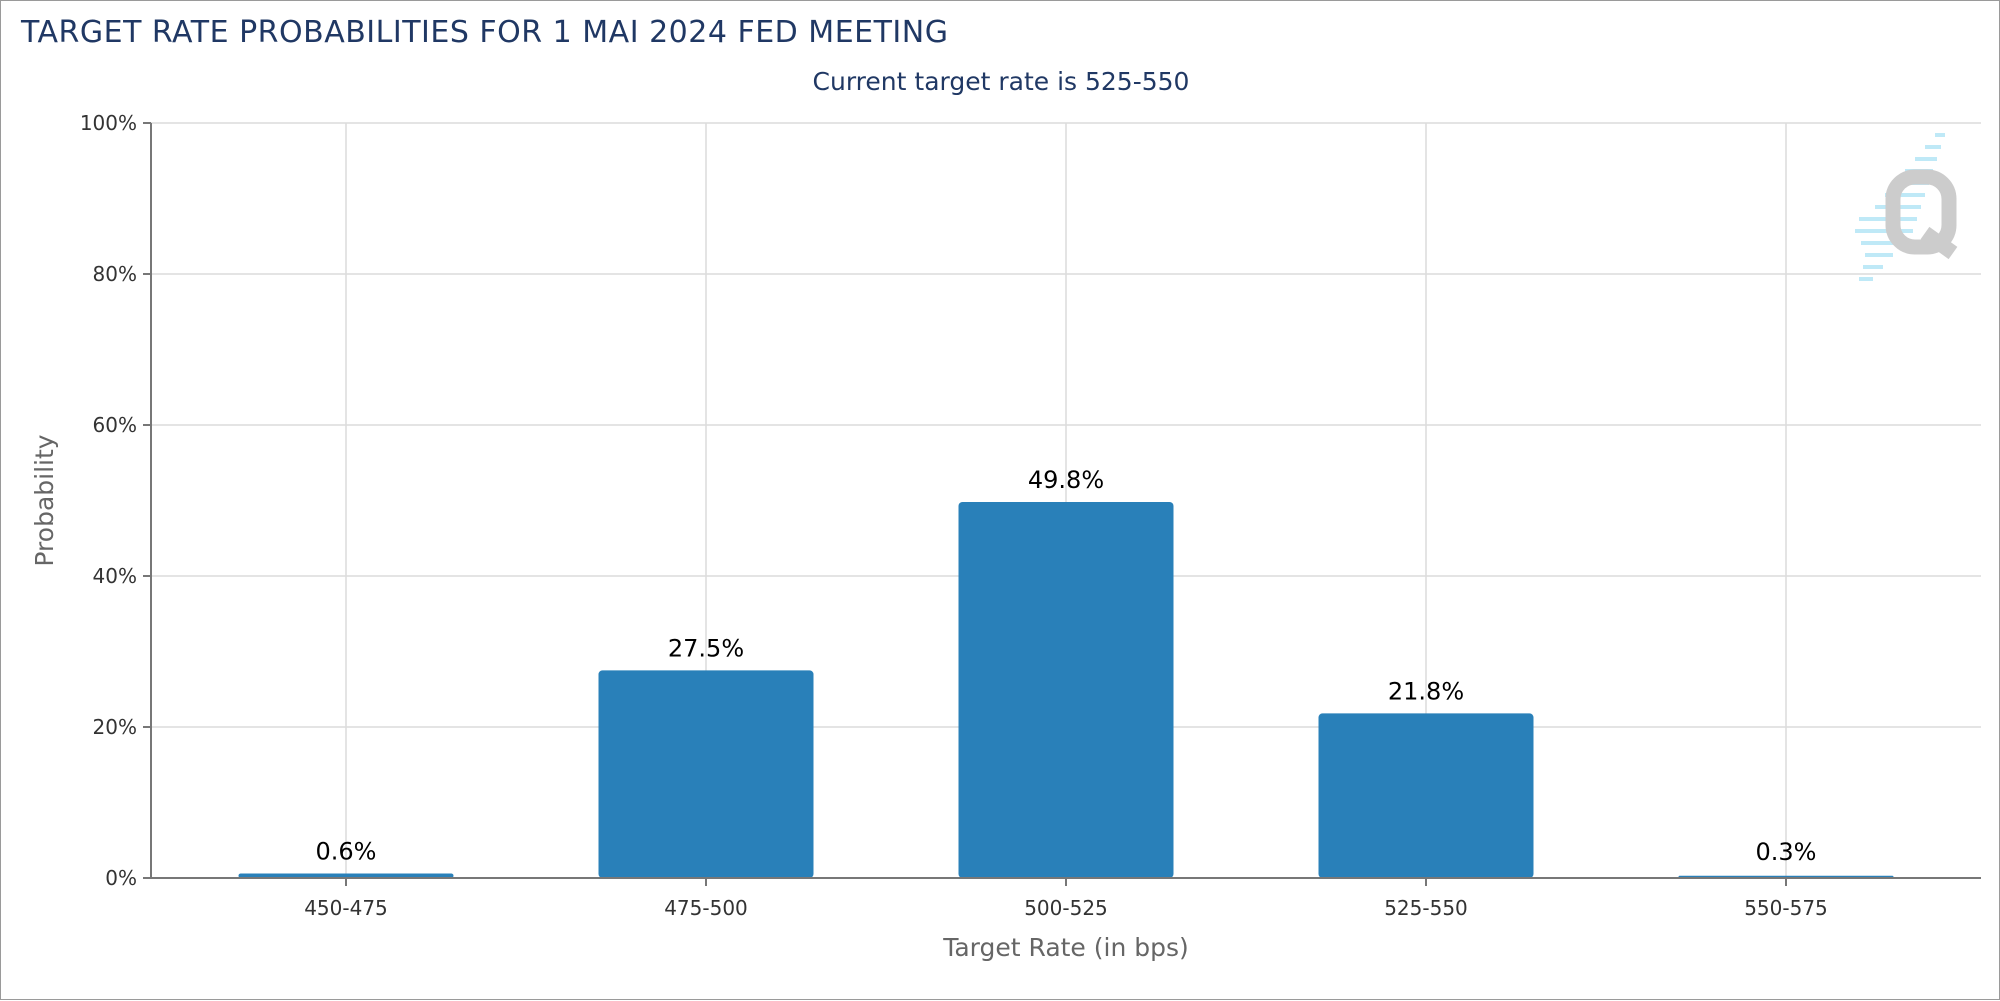 Image resolution: width=2000 pixels, height=1001 pixels. Describe the element at coordinates (1065, 947) in the screenshot. I see `x-axis-title: Target Rate (in bps)` at that location.